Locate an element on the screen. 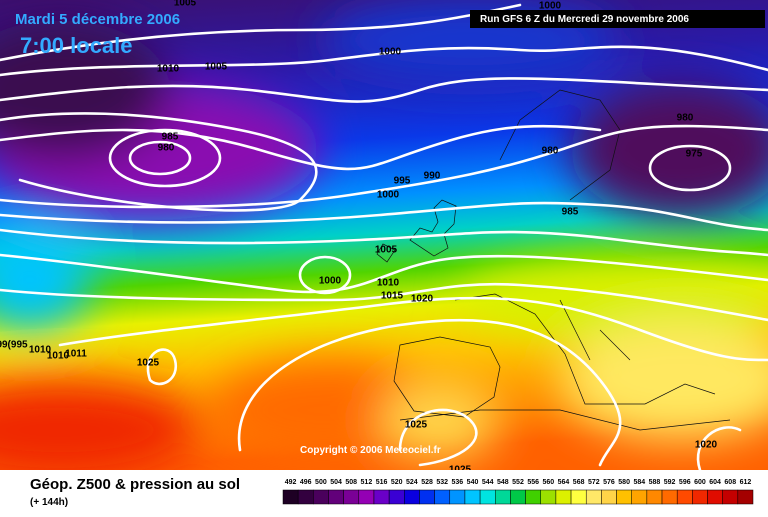  date: Mardi 5 décembre 2006 is located at coordinates (97, 19).